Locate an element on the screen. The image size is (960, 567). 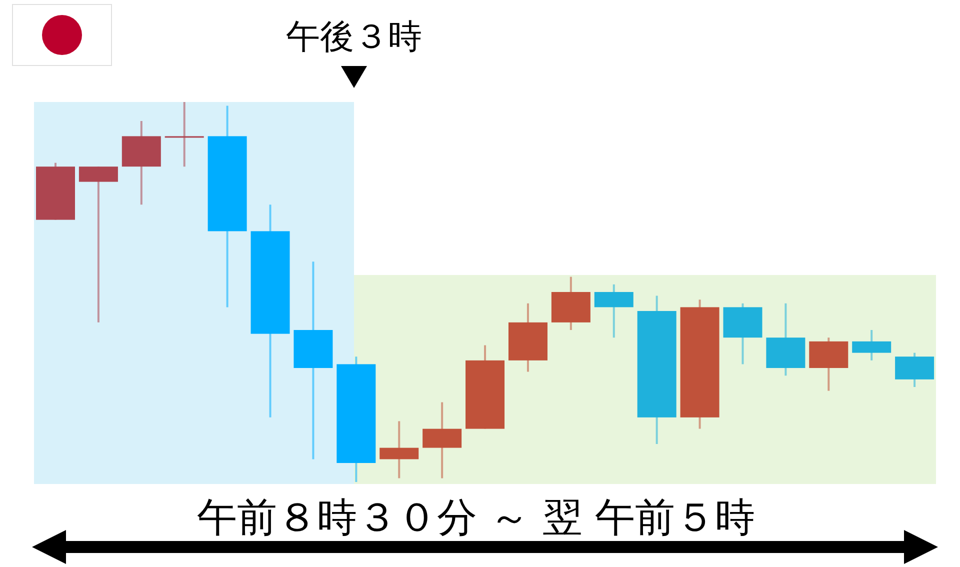
x-axis-title: 午前８時３０分 ～ 翌 午前５時 is located at coordinates (476, 518).